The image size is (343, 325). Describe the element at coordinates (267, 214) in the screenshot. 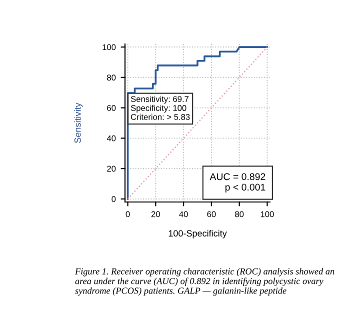

I see `x-tick-label: 100` at that location.